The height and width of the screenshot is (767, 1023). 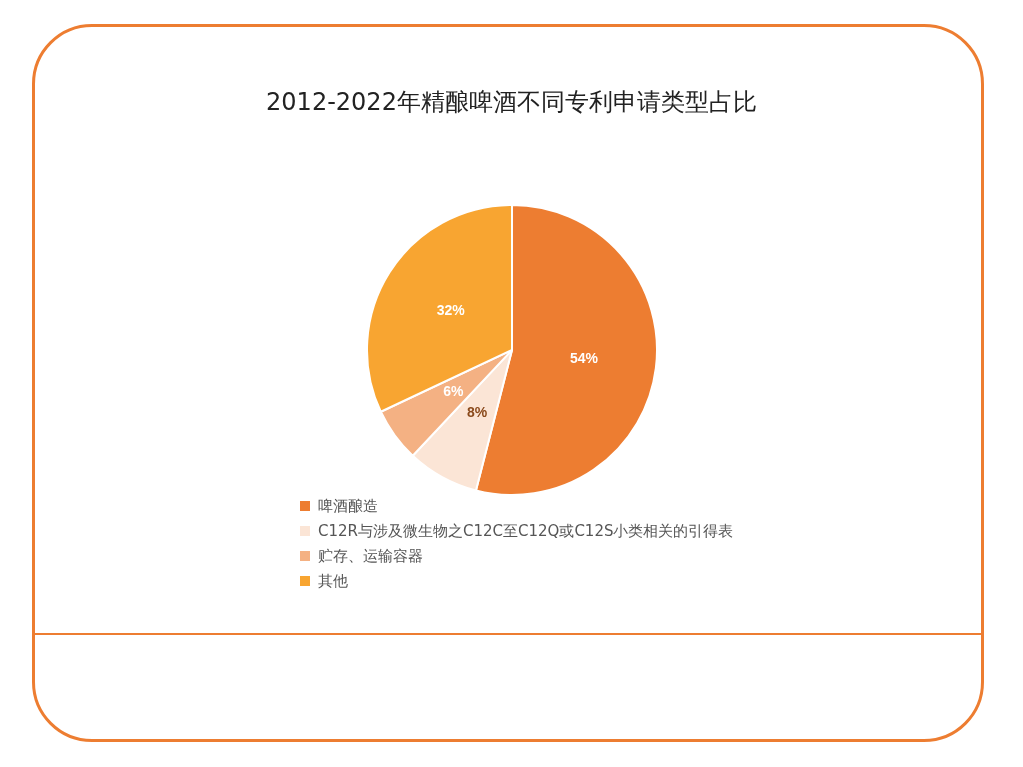 What do you see at coordinates (454, 391) in the screenshot?
I see `data-label: 6%` at bounding box center [454, 391].